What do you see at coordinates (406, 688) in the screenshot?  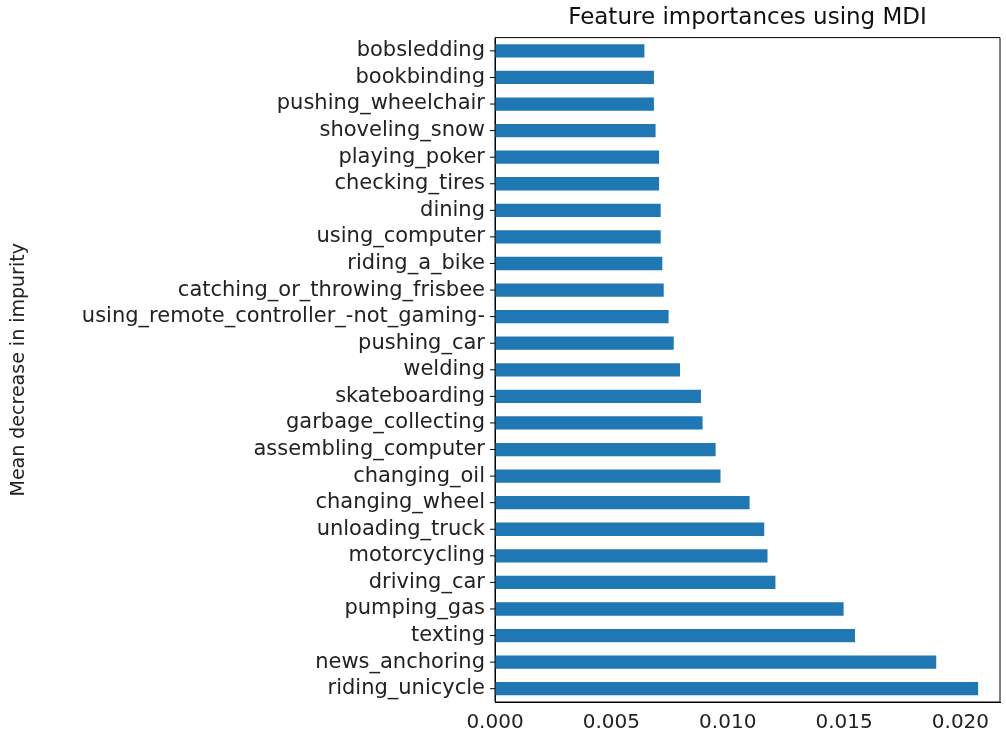 I see `y-tick-label: riding_unicycle` at bounding box center [406, 688].